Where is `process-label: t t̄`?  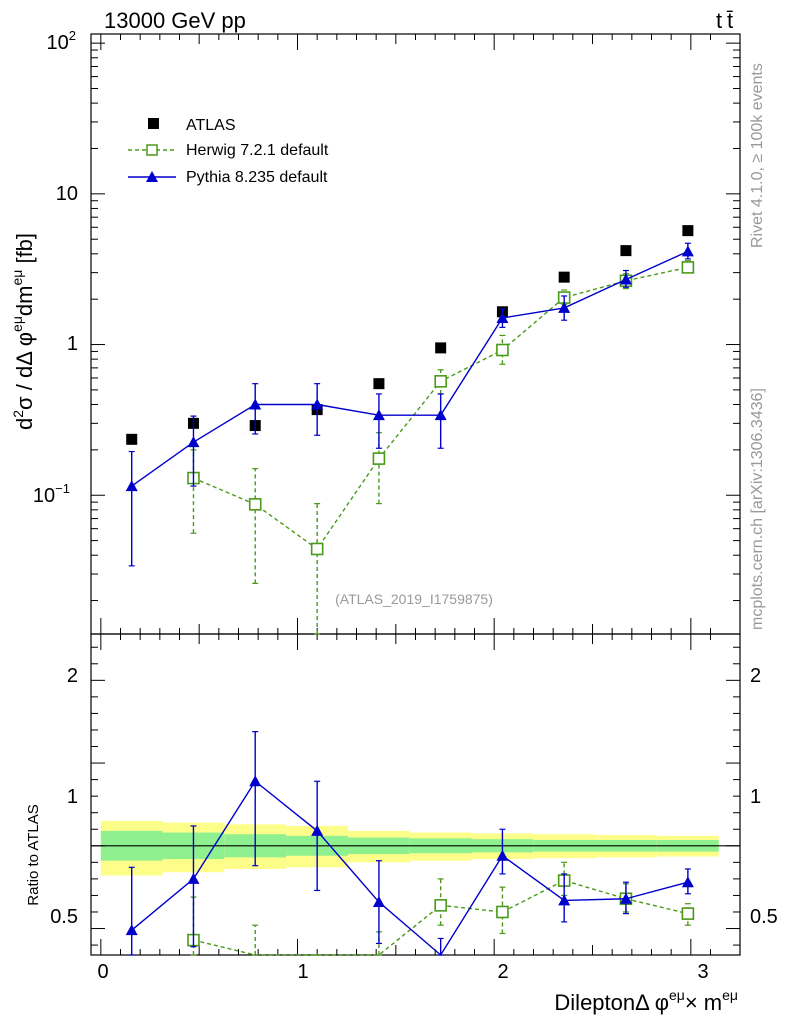 process-label: t t̄ is located at coordinates (724, 20).